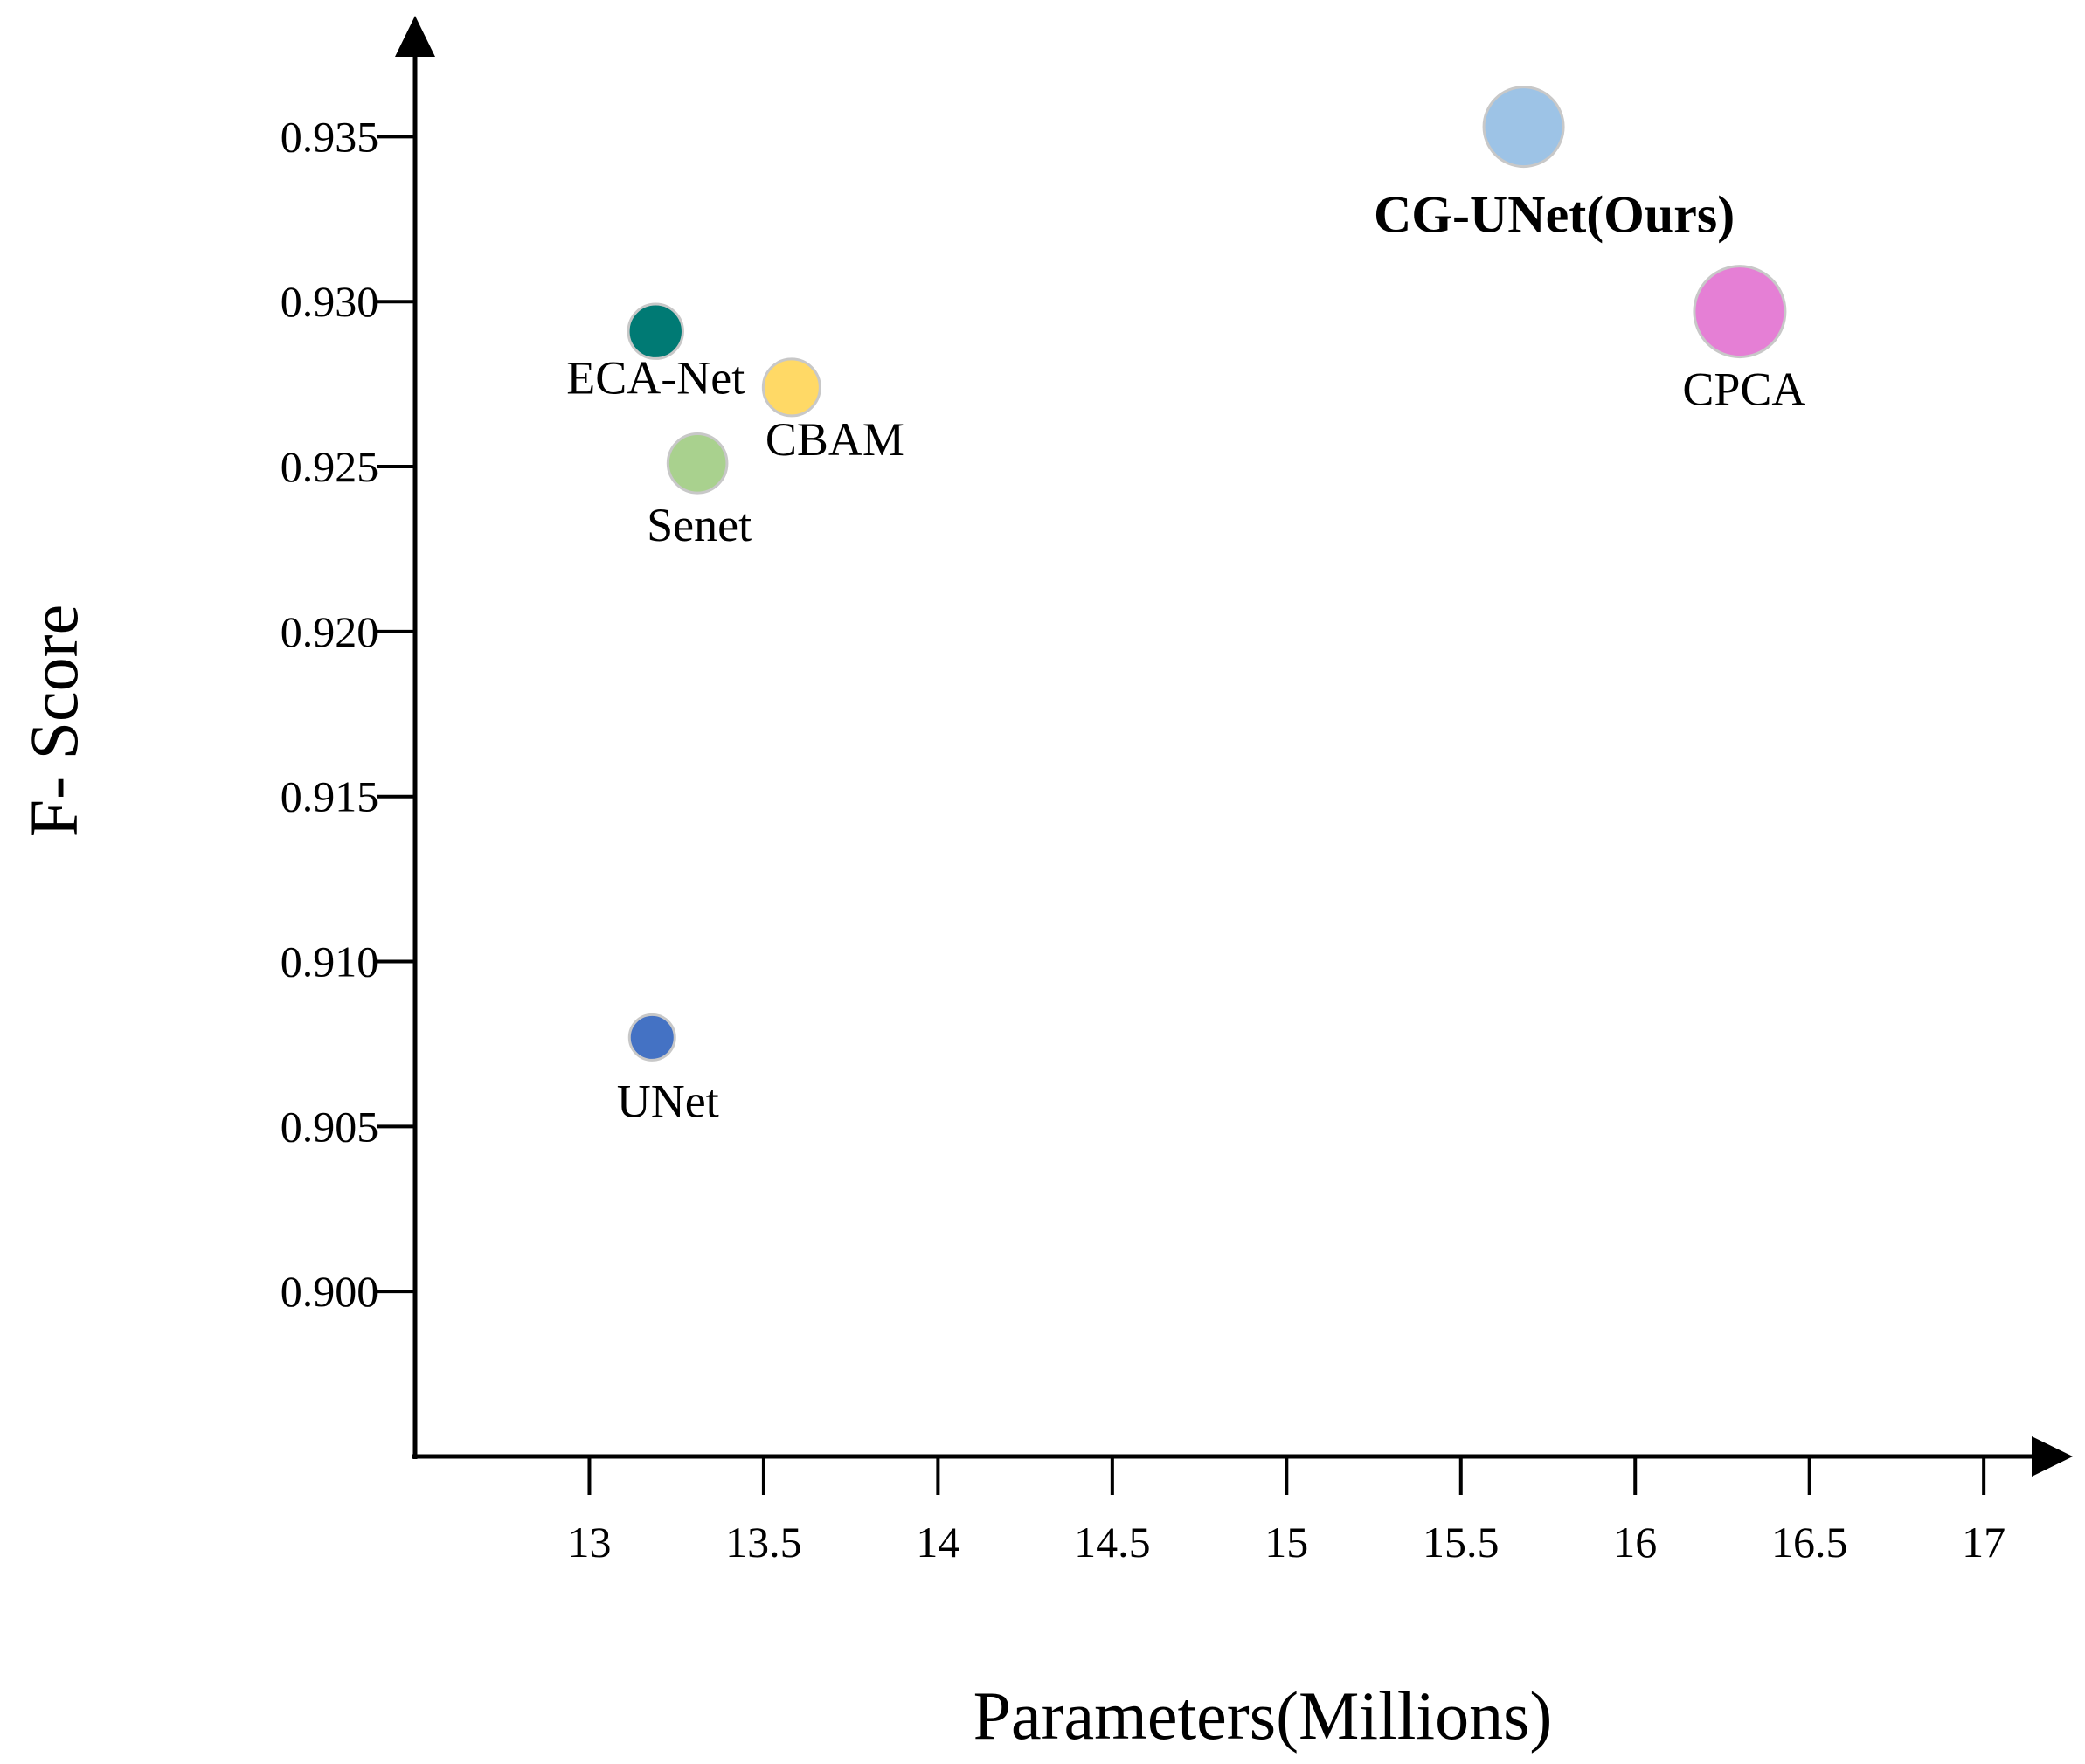 The image size is (2085, 1764). What do you see at coordinates (1286, 1542) in the screenshot?
I see `x-tick-label: 15` at bounding box center [1286, 1542].